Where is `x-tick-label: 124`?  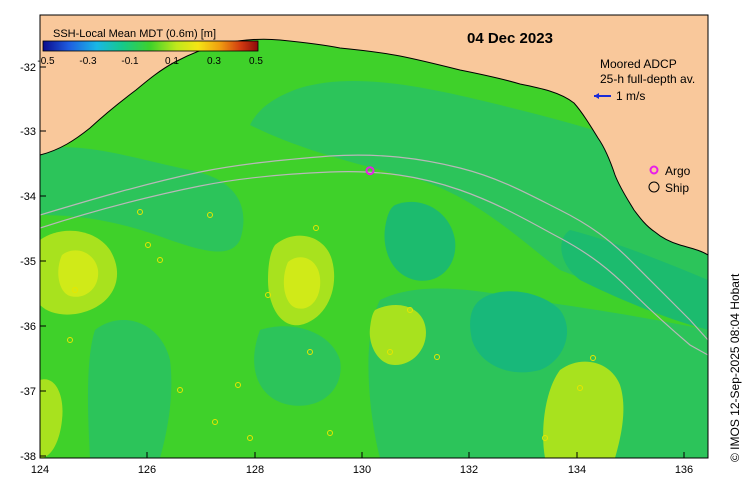
x-tick-label: 124 is located at coordinates (40, 470).